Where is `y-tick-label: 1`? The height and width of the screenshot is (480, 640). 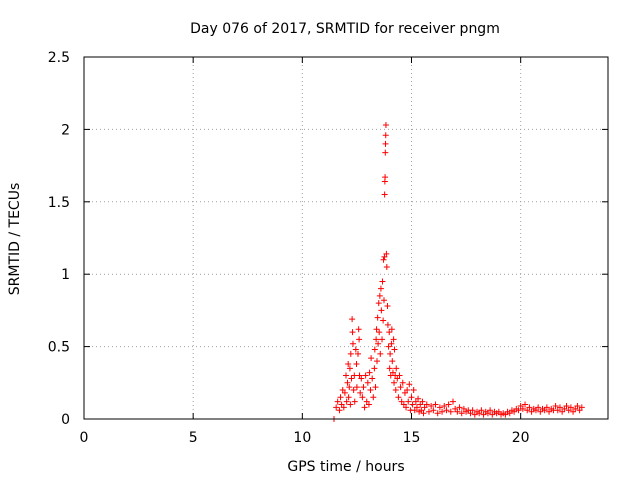 y-tick-label: 1 is located at coordinates (65, 275).